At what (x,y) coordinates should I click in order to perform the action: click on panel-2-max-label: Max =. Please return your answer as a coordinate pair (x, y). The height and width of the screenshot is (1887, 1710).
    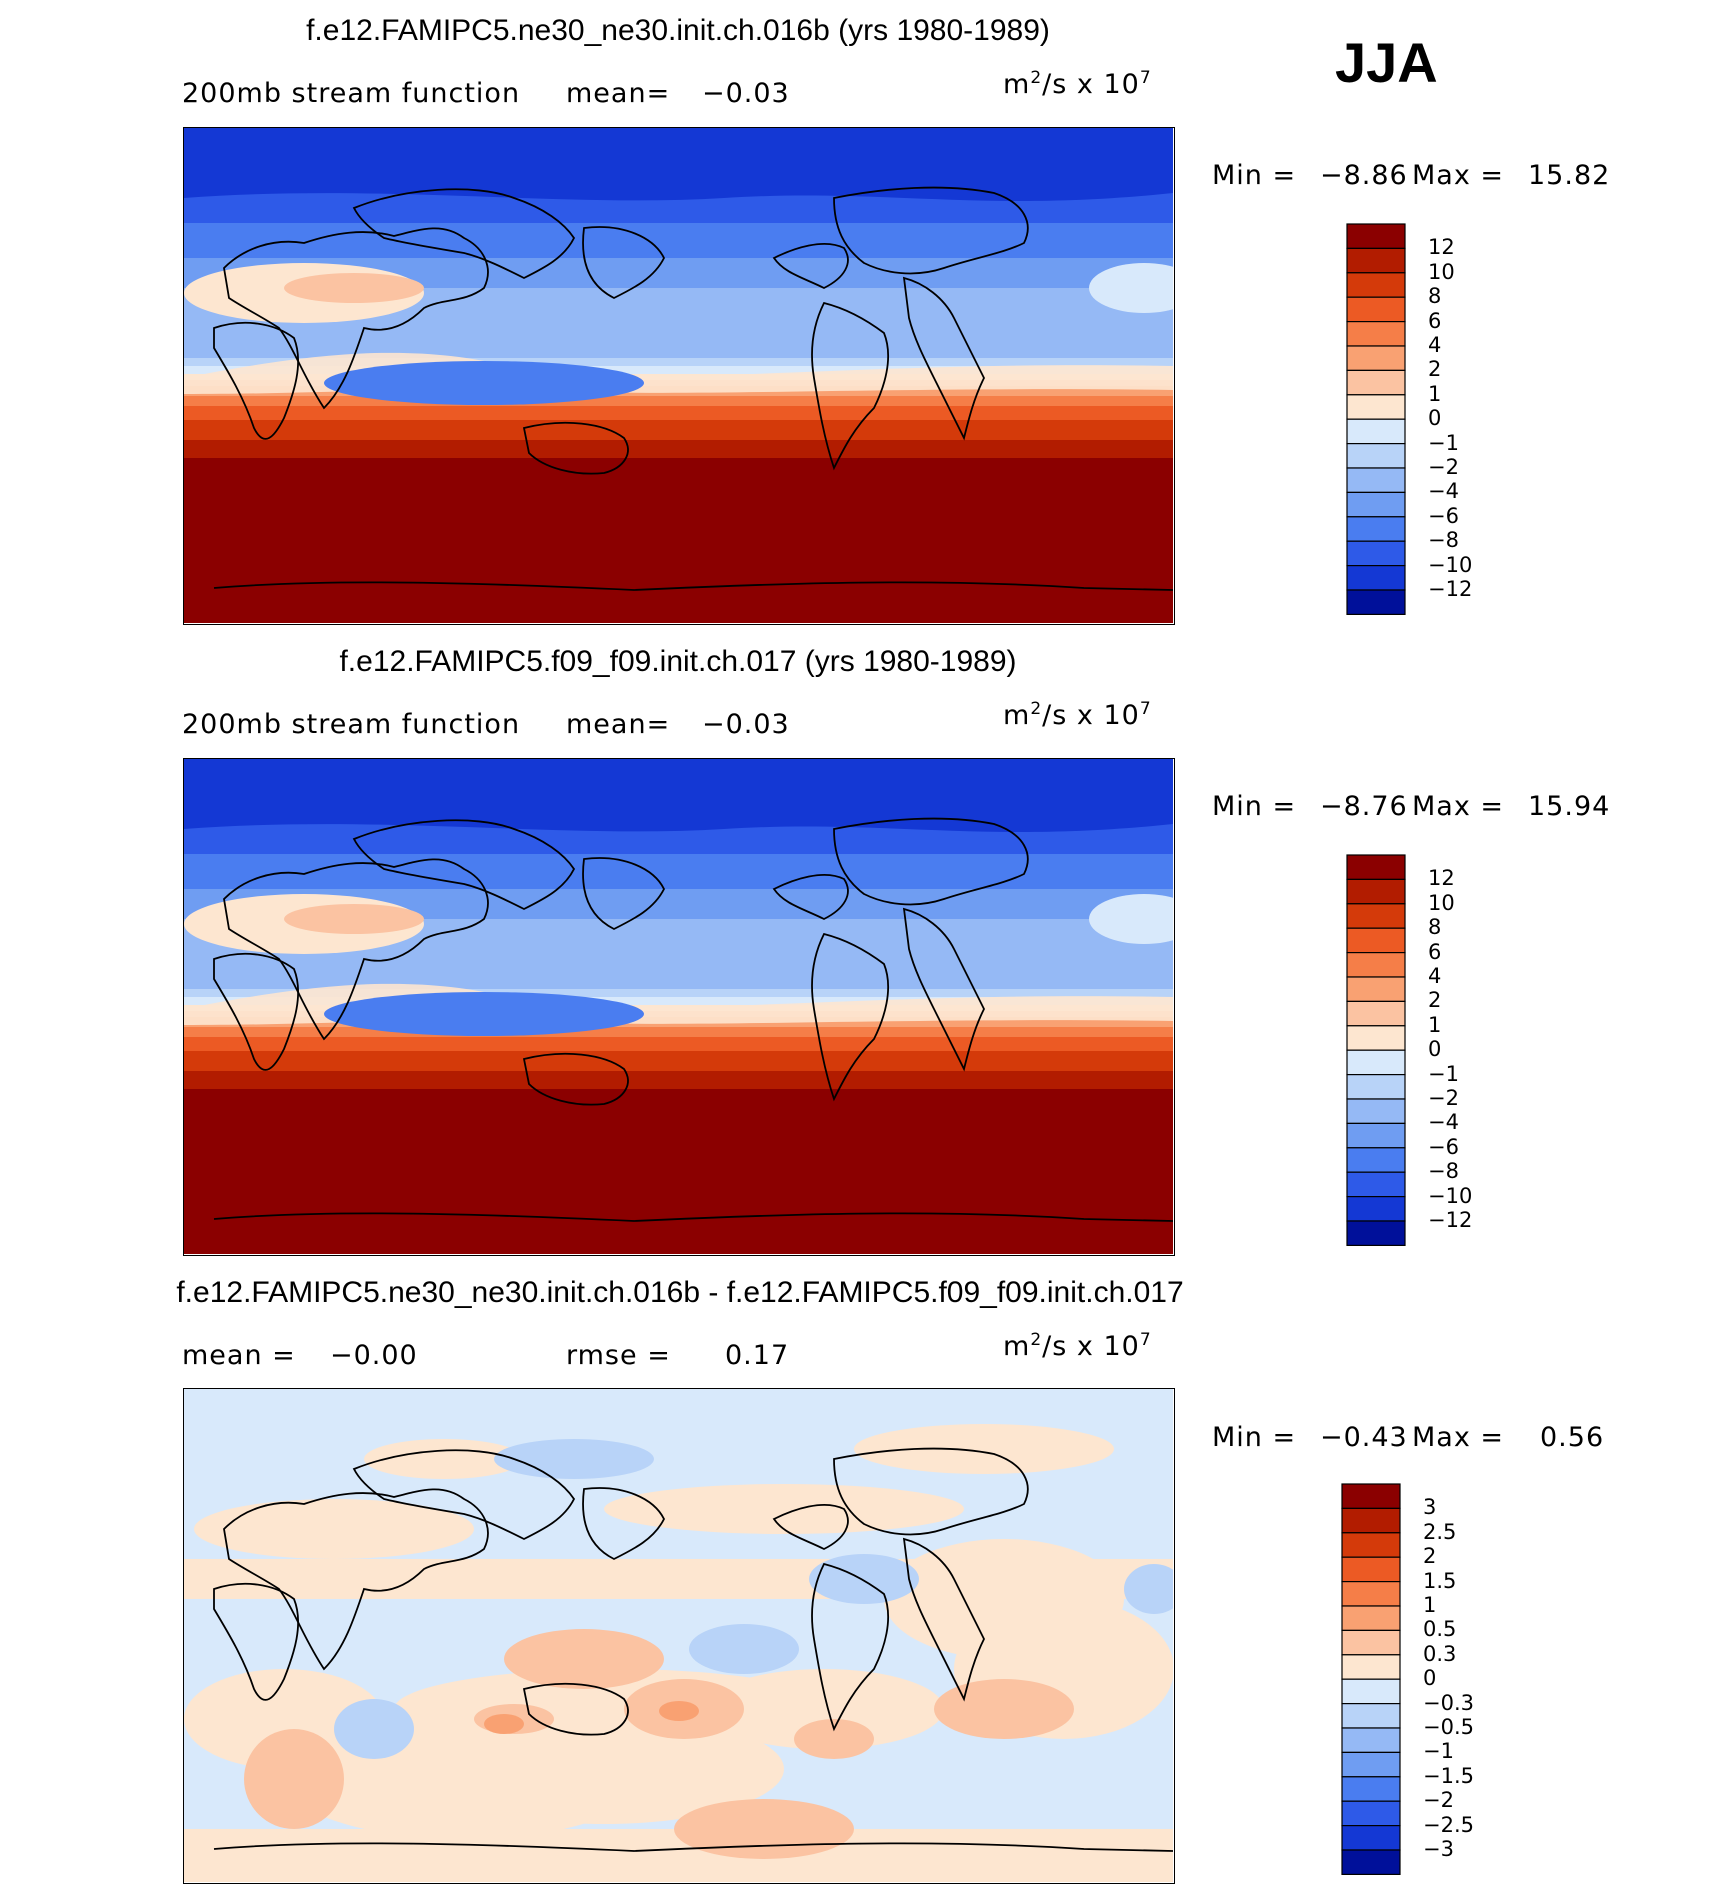
    Looking at the image, I should click on (1458, 806).